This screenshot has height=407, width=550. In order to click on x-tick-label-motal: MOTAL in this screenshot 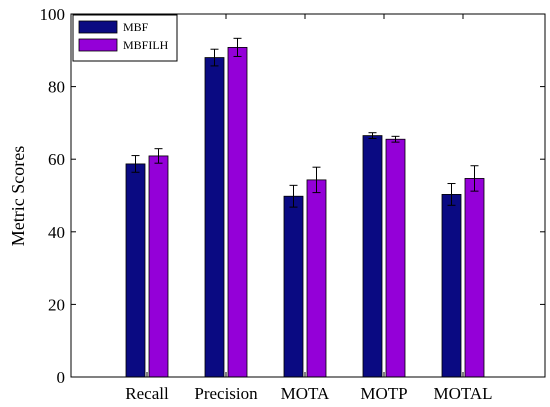, I will do `click(462, 393)`.